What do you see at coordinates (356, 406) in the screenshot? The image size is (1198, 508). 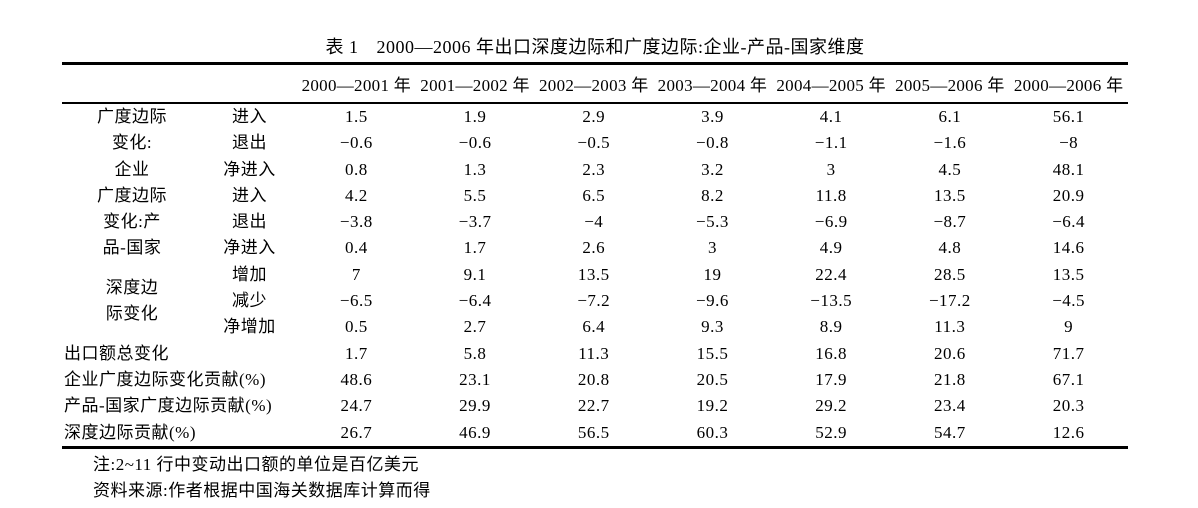 I see `value-cell: 24.7` at bounding box center [356, 406].